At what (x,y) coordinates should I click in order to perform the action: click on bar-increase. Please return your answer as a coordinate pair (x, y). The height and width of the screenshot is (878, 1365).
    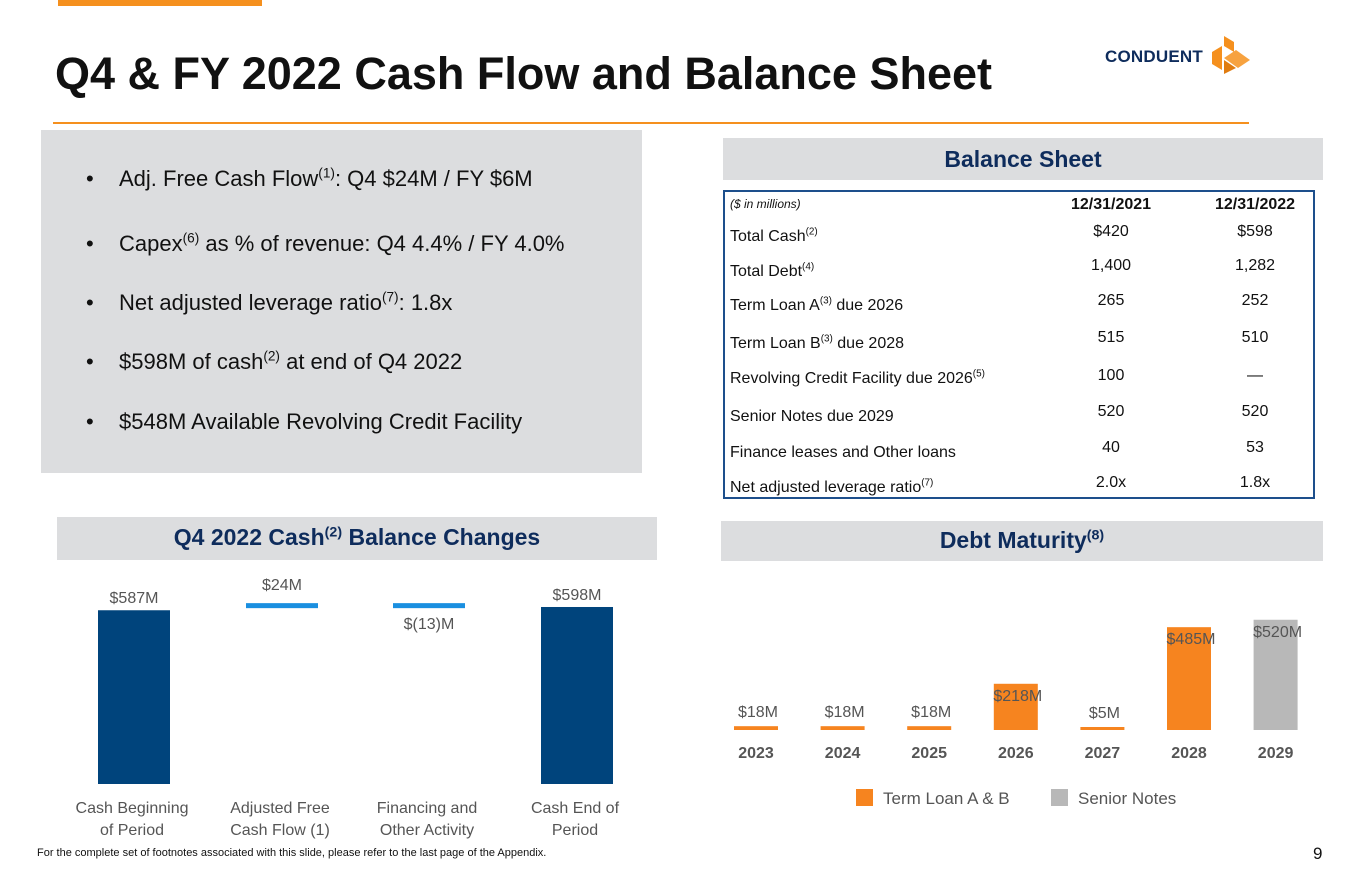
    Looking at the image, I should click on (282, 606).